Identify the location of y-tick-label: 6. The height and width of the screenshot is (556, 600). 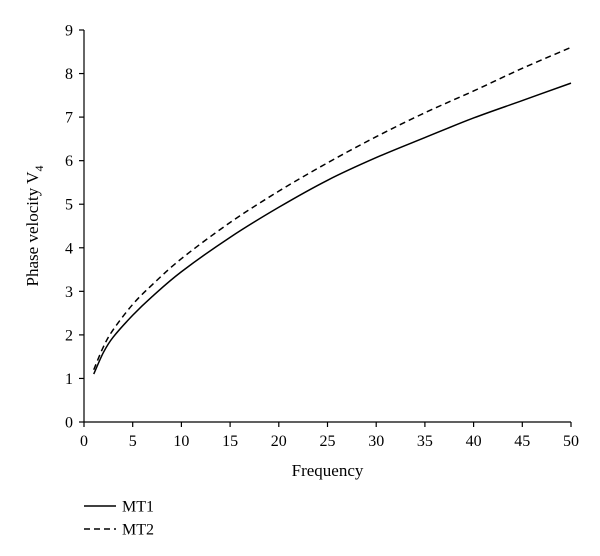
(69, 161).